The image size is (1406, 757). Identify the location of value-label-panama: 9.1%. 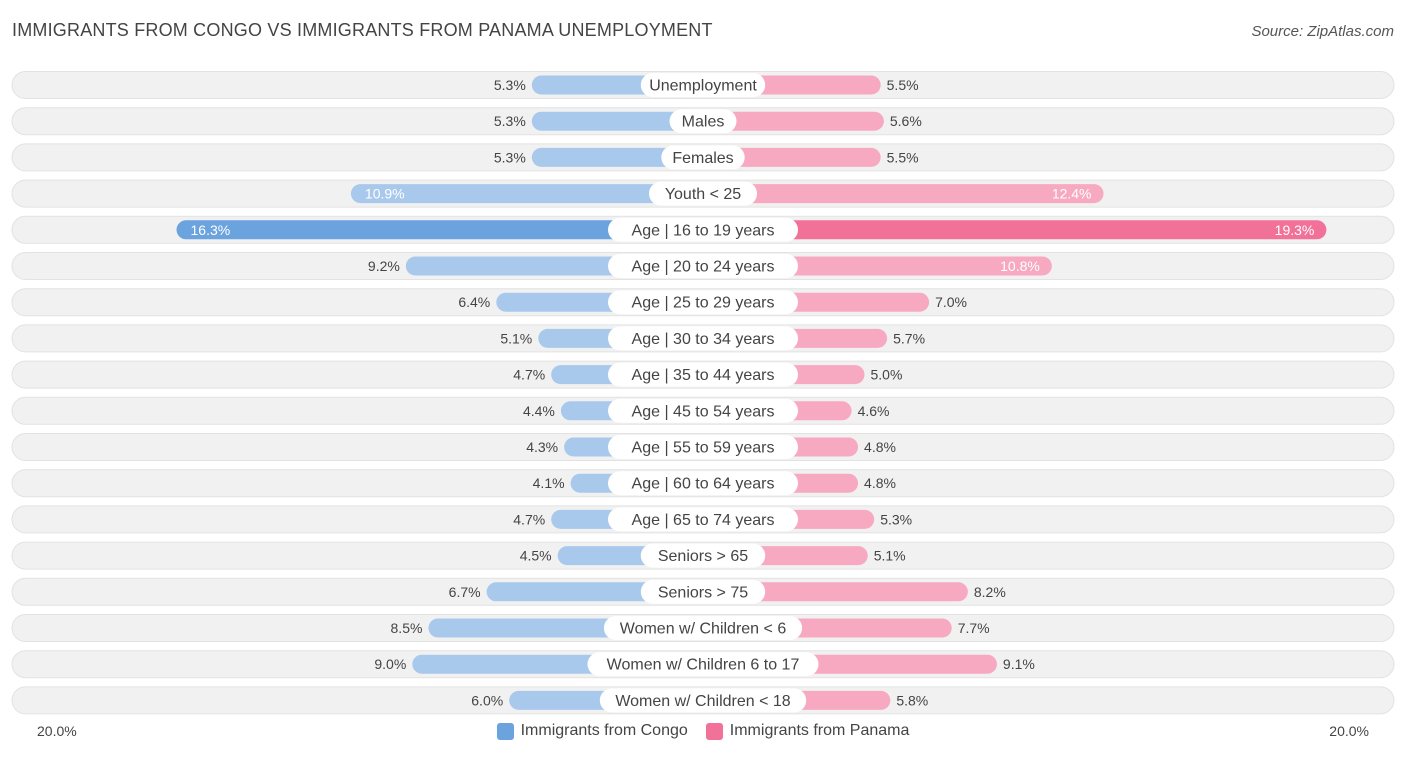
(1019, 664).